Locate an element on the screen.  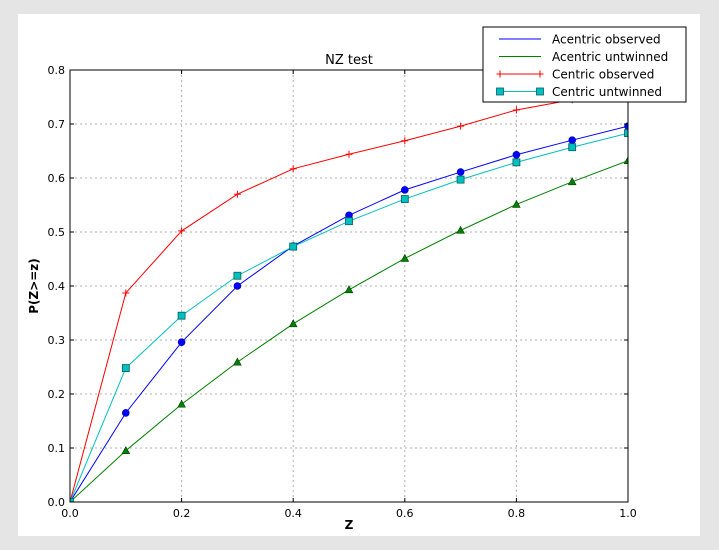
y-tick-label: 0.5 is located at coordinates (57, 232).